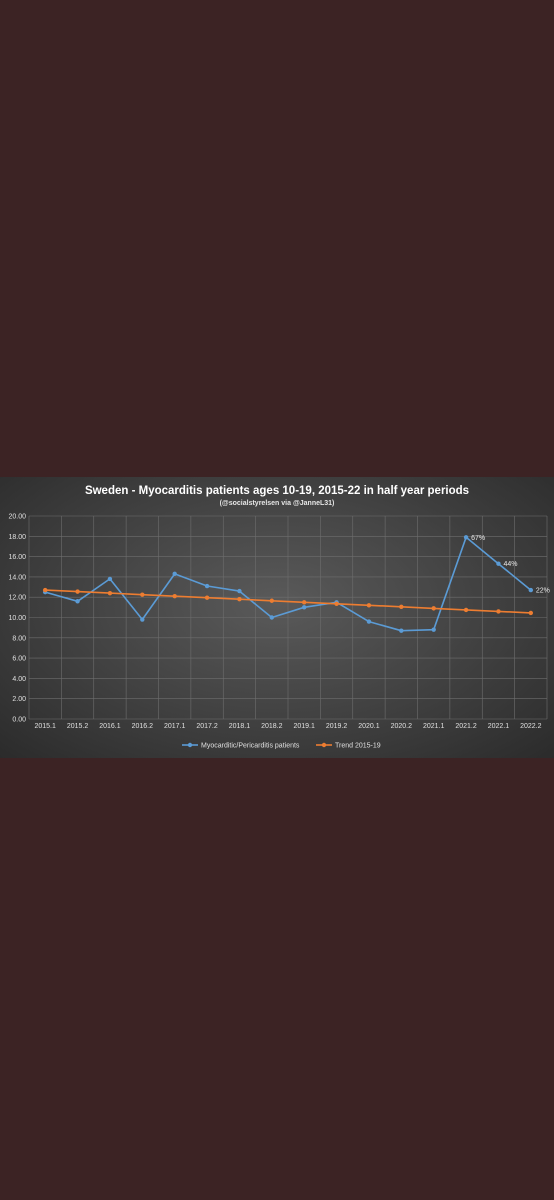  Describe the element at coordinates (17, 598) in the screenshot. I see `y-tick-label: 12.00` at that location.